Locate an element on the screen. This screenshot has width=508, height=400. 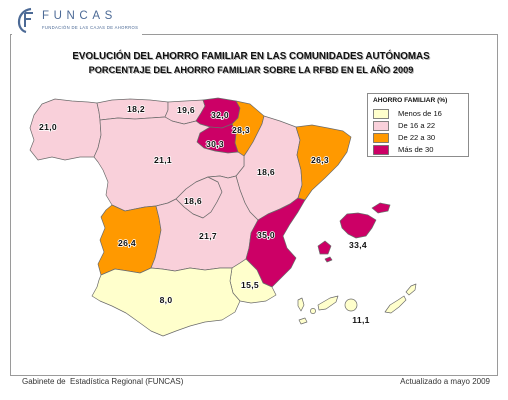
legend-label: De 22 a 30 is located at coordinates (417, 137).